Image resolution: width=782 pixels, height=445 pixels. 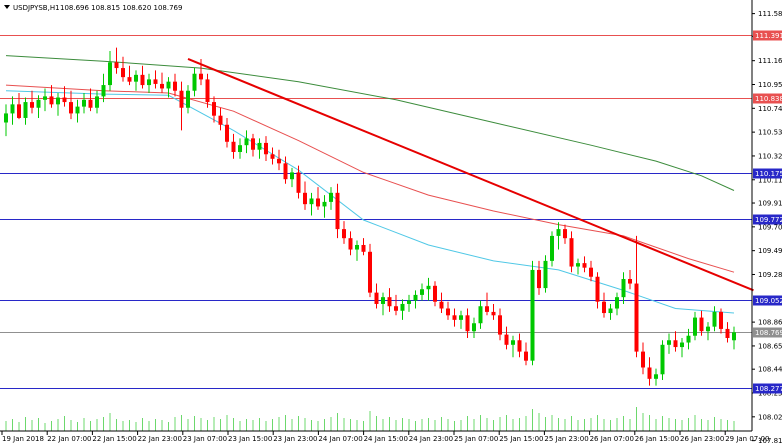 I want to click on price-tick-label: 109.490, so click(x=770, y=251).